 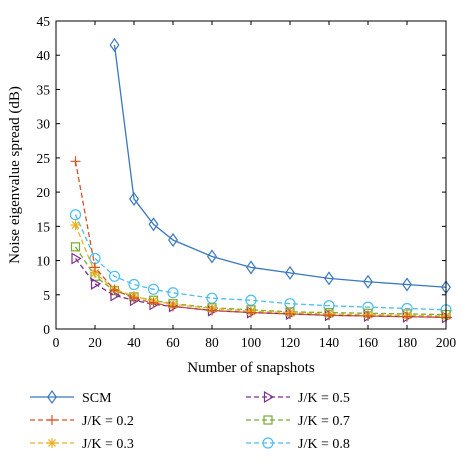 I want to click on y-axis-title: Noise eigenvalue spread (dB), so click(x=15, y=175).